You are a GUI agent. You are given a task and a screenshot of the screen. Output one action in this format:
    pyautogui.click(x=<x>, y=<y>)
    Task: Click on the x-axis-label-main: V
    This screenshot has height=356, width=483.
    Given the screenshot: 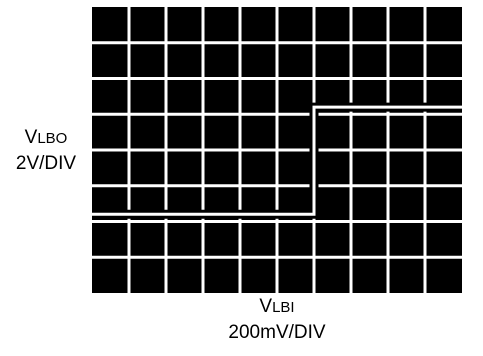 What is the action you would take?
    pyautogui.click(x=266, y=306)
    